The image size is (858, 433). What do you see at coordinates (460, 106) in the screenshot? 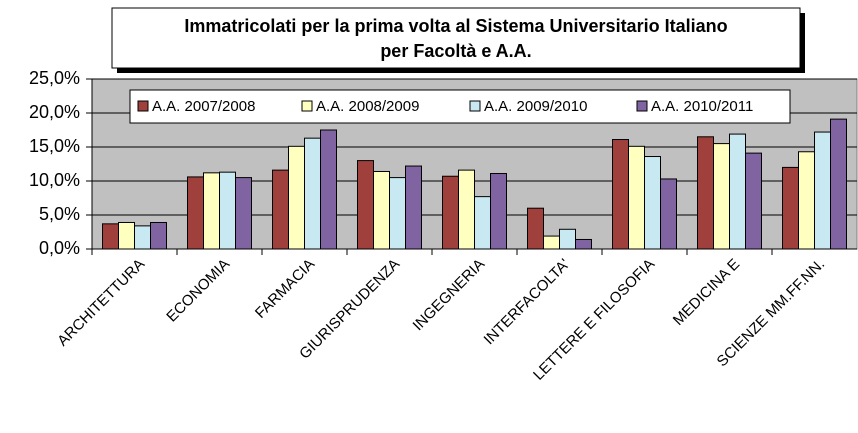
I see `legend-box` at bounding box center [460, 106].